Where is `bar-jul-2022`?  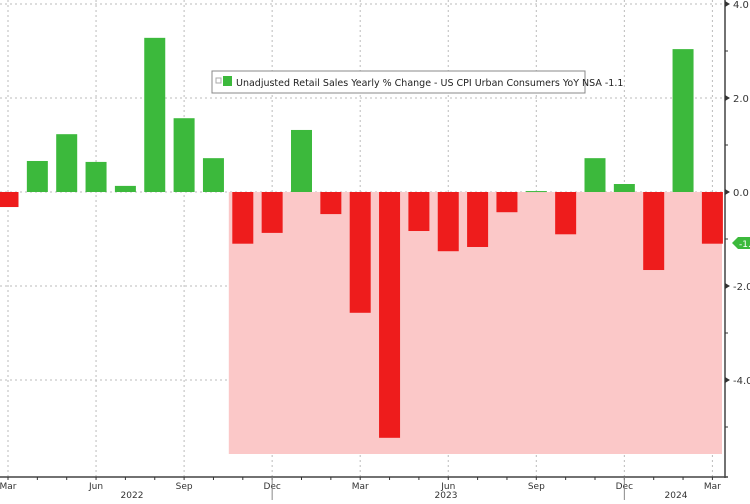 bar-jul-2022 is located at coordinates (125, 188).